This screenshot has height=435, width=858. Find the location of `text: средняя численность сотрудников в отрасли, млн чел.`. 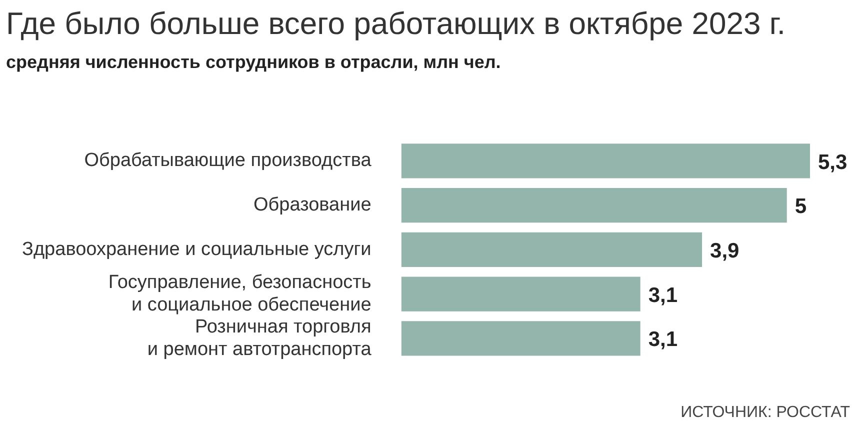

text: средняя численность сотрудников в отрасли, млн чел. is located at coordinates (253, 62).